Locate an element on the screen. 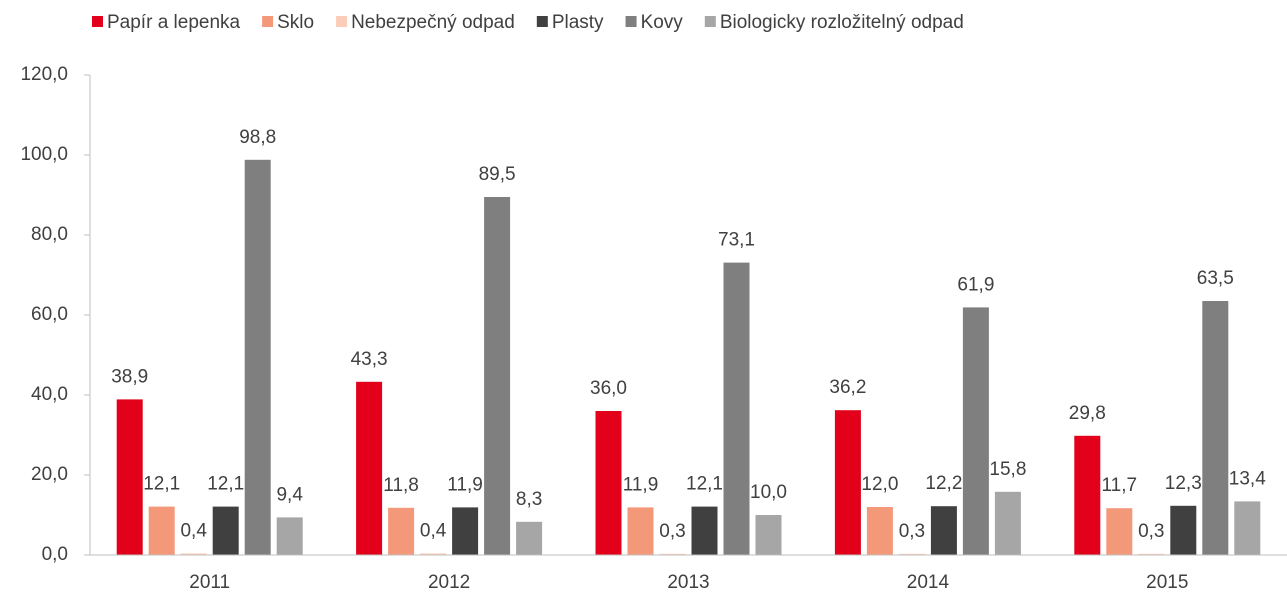 The image size is (1287, 594). value-label: 10,0 is located at coordinates (768, 492).